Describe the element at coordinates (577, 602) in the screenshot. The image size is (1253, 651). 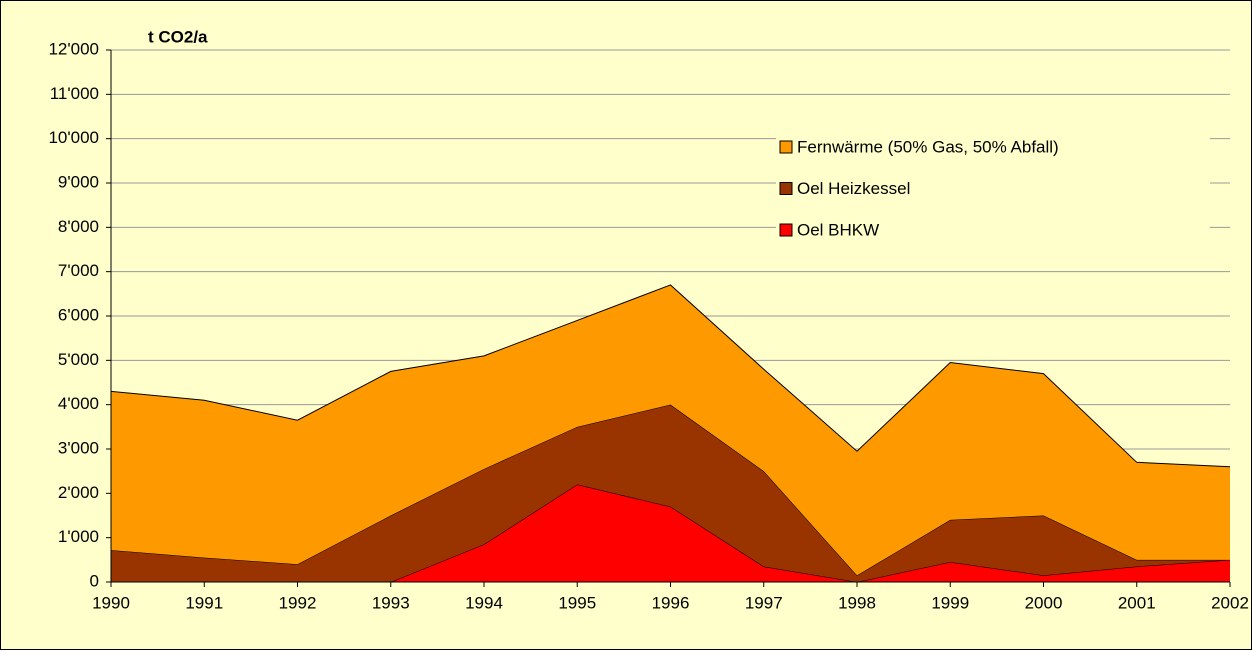
I see `x-tick-label: 1995` at that location.